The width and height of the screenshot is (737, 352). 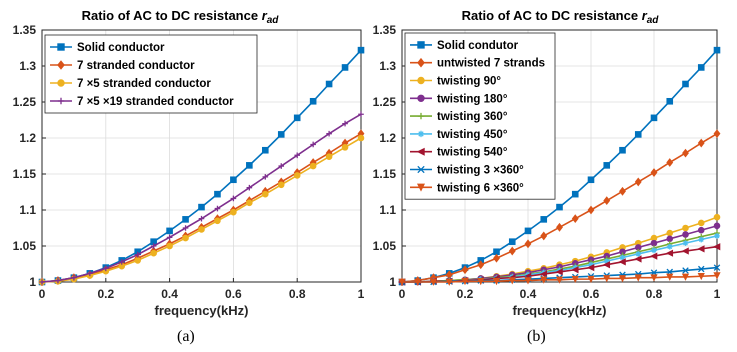 I want to click on chart-title-text: Ratio of AC to DC resistance, so click(x=172, y=15).